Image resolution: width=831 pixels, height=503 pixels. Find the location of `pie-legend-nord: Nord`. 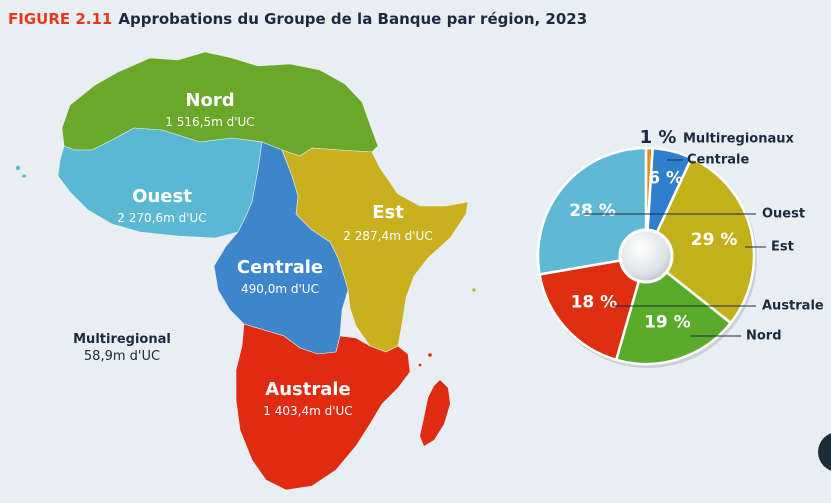

pie-legend-nord: Nord is located at coordinates (764, 336).